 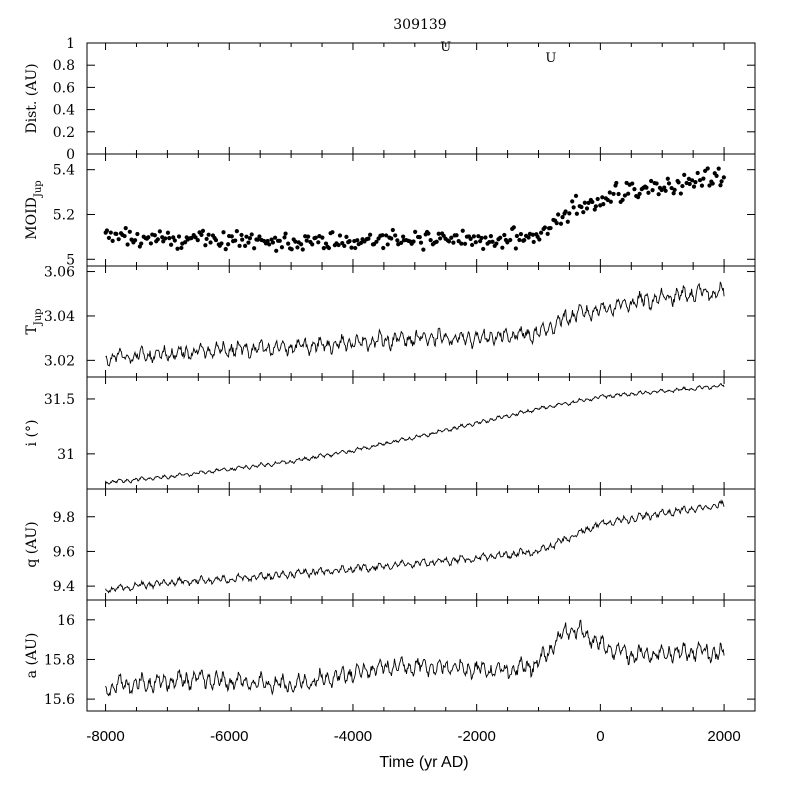 I want to click on x-tick-label-5: 2000, so click(x=723, y=736).